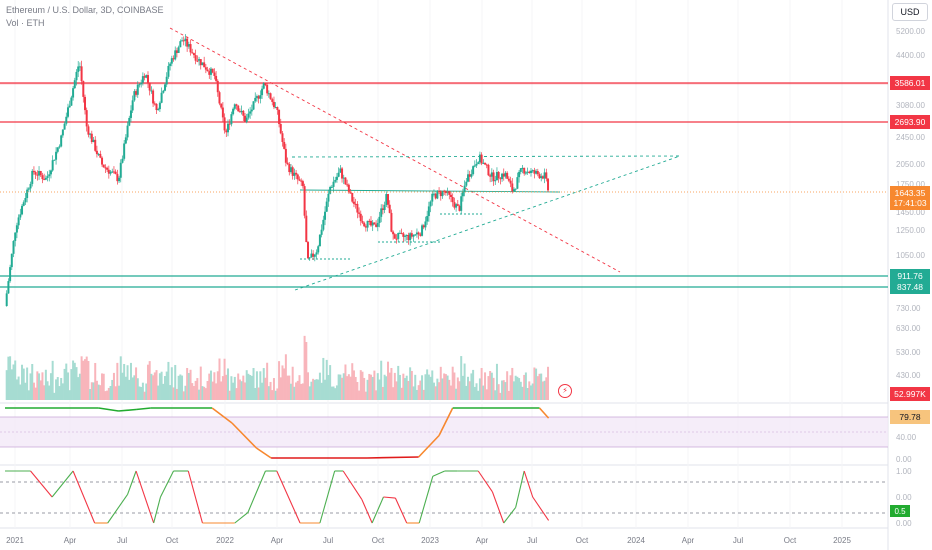  I want to click on symbol-title: Ethereum / U.S. Dollar, 3D, COINBASE, so click(85, 10).